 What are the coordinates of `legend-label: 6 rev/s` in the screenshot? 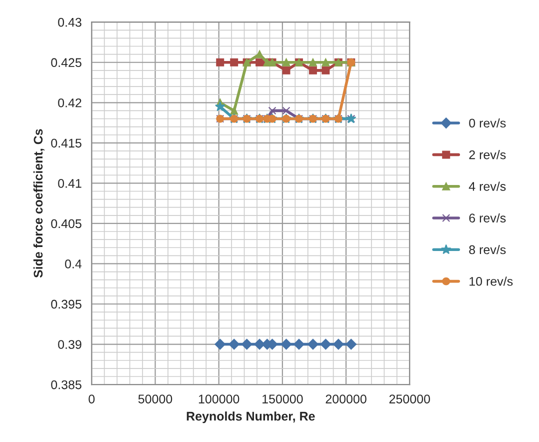 It's located at (487, 217).